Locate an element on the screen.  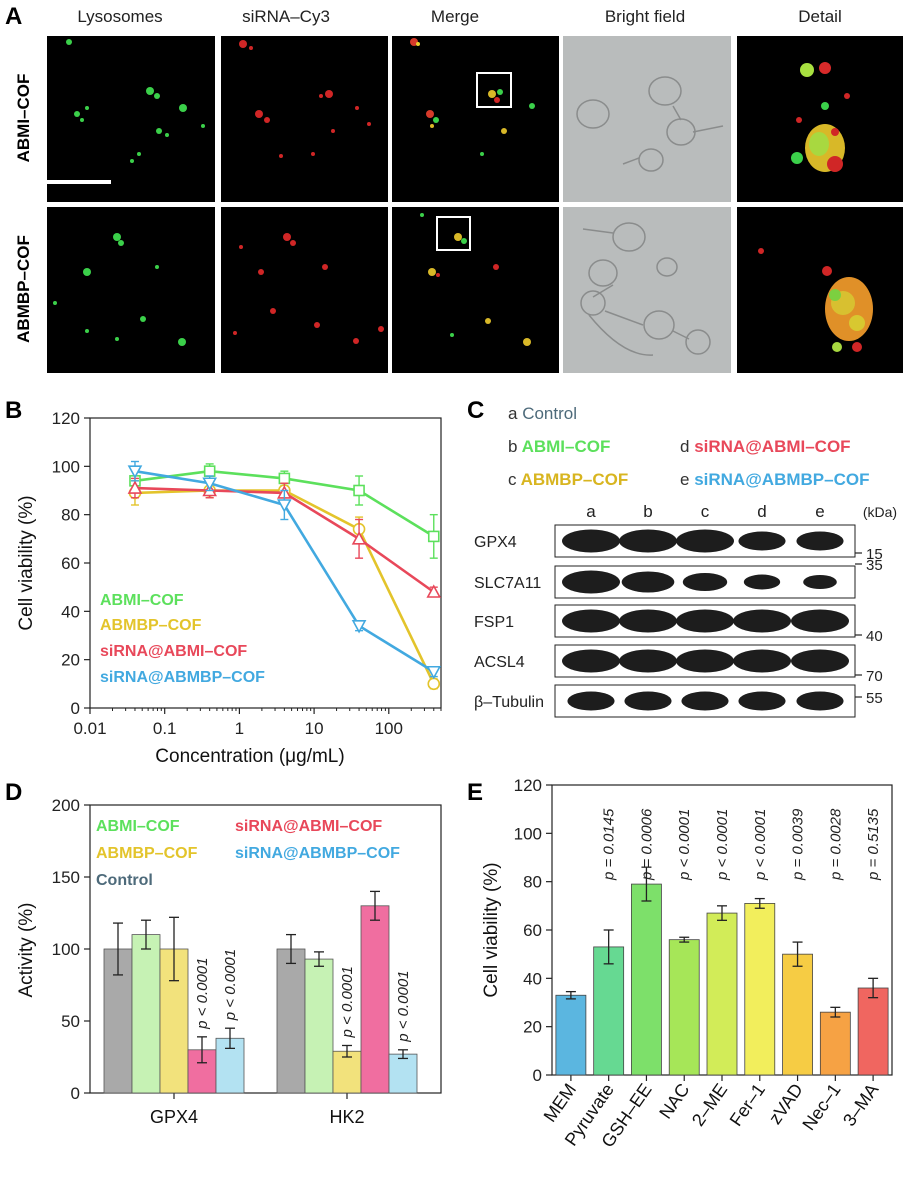
x-tick-label: 10 is located at coordinates (314, 728).